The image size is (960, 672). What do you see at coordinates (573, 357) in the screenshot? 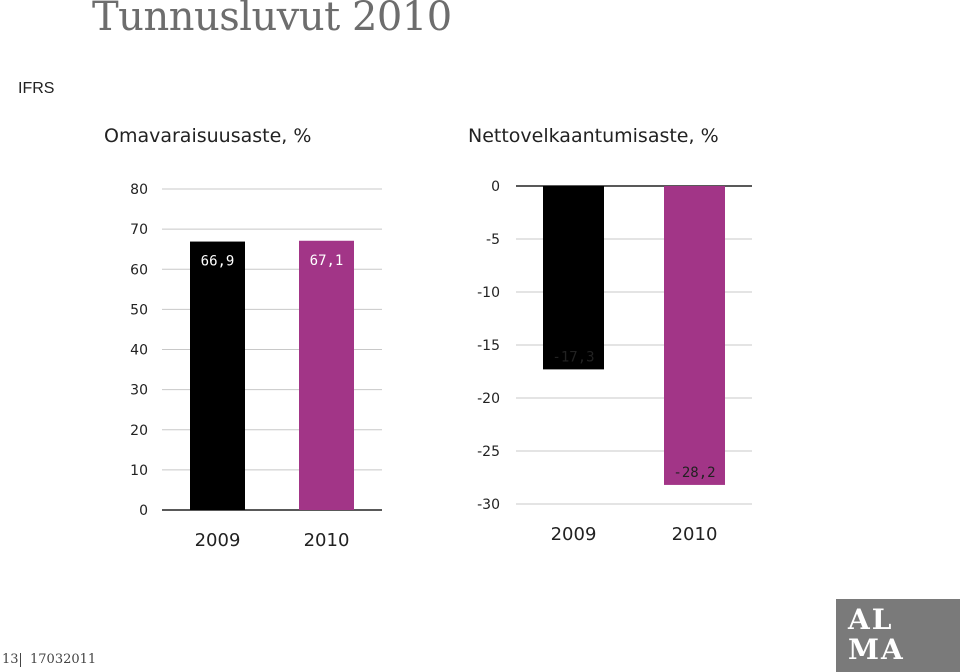
I see `data-label: -17,3` at bounding box center [573, 357].